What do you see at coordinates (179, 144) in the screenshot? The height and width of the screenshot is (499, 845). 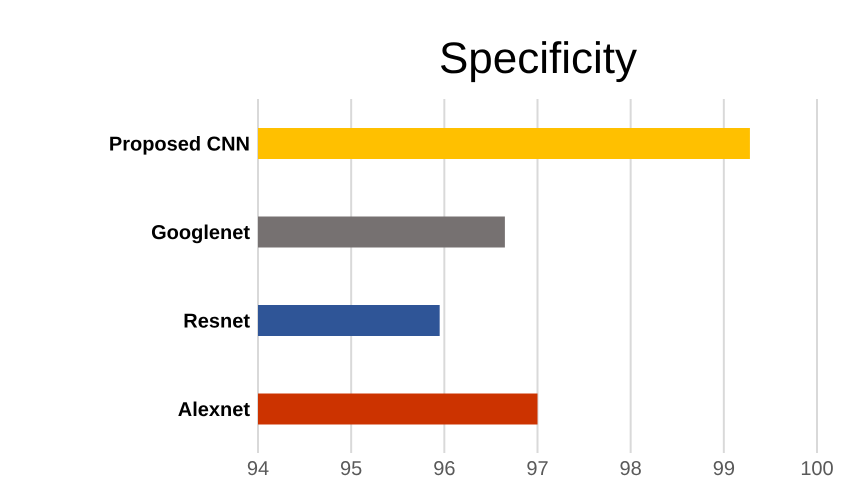 I see `y-tick-label: Proposed CNN` at bounding box center [179, 144].